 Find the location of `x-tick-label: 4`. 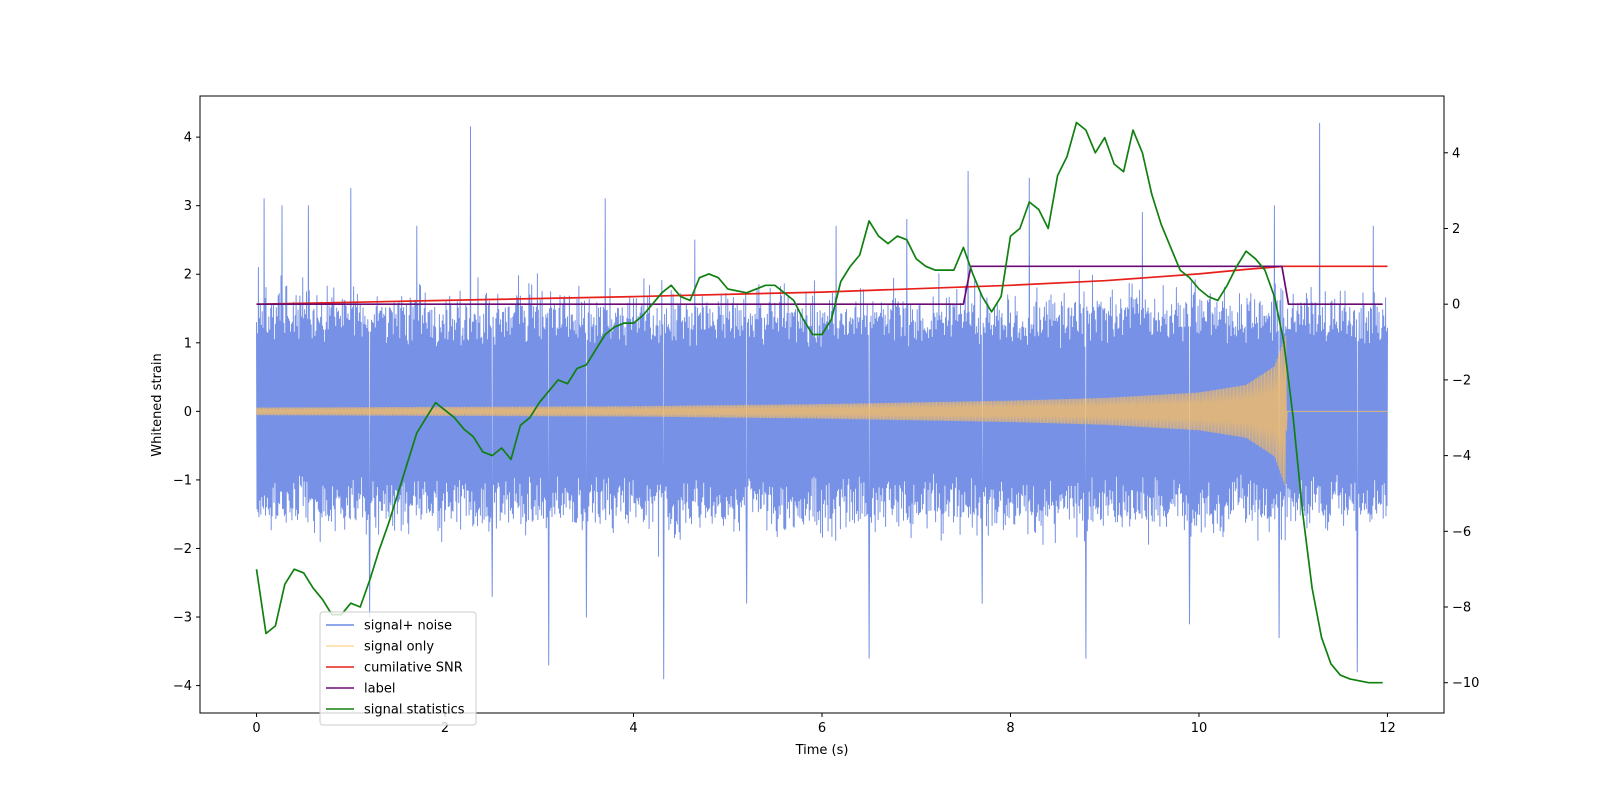

x-tick-label: 4 is located at coordinates (633, 728).